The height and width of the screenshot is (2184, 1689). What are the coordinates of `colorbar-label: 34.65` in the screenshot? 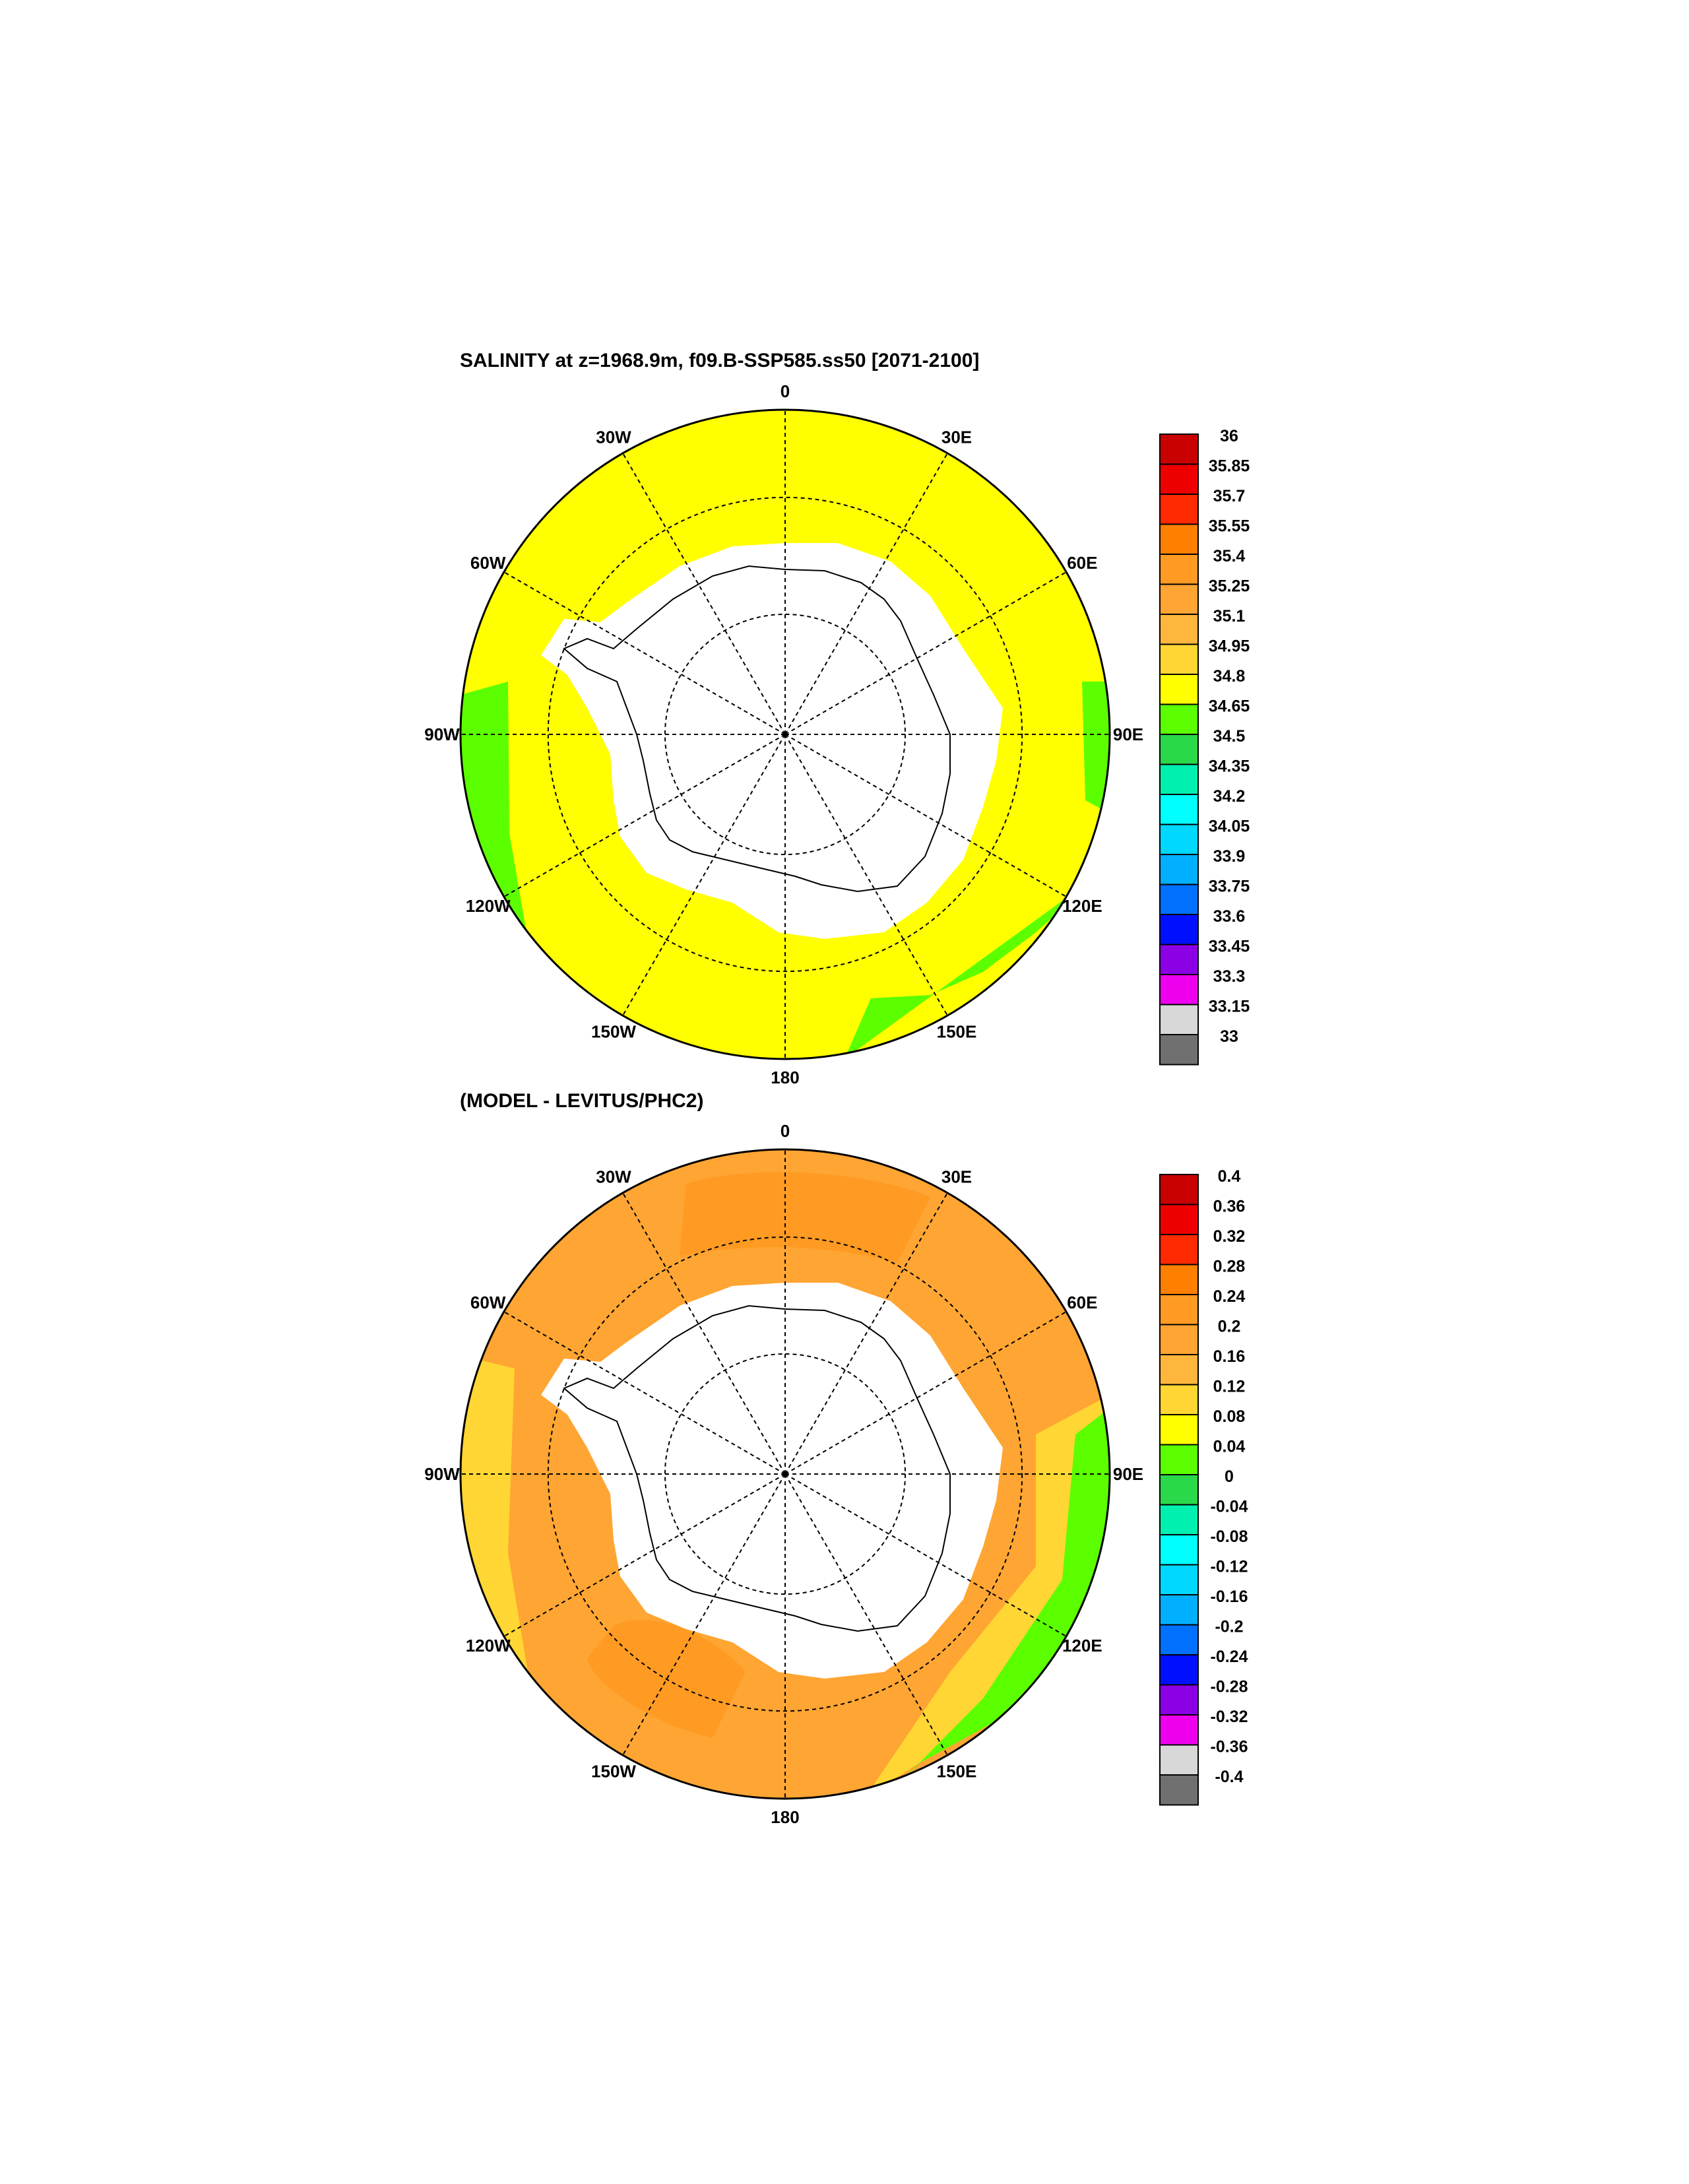 It's located at (1229, 706).